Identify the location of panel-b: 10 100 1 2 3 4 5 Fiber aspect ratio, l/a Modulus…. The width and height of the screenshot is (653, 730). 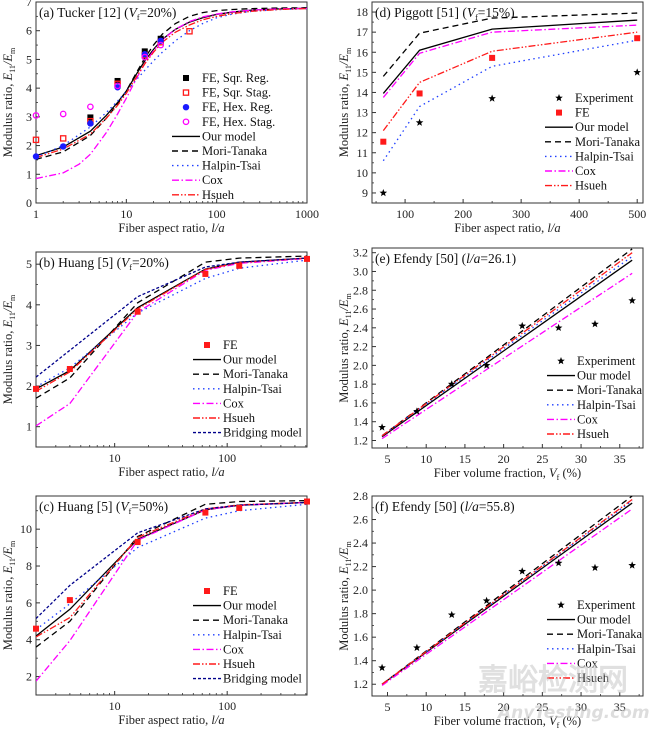
(155, 365).